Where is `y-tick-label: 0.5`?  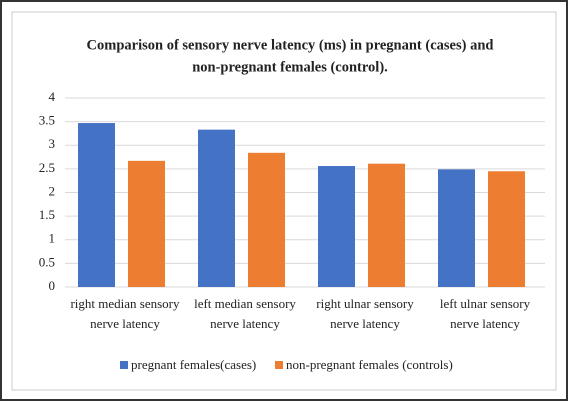
y-tick-label: 0.5 is located at coordinates (47, 261).